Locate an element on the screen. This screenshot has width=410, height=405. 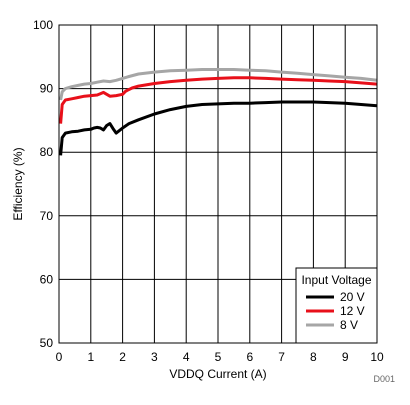
y-tick-label: 50 is located at coordinates (47, 343).